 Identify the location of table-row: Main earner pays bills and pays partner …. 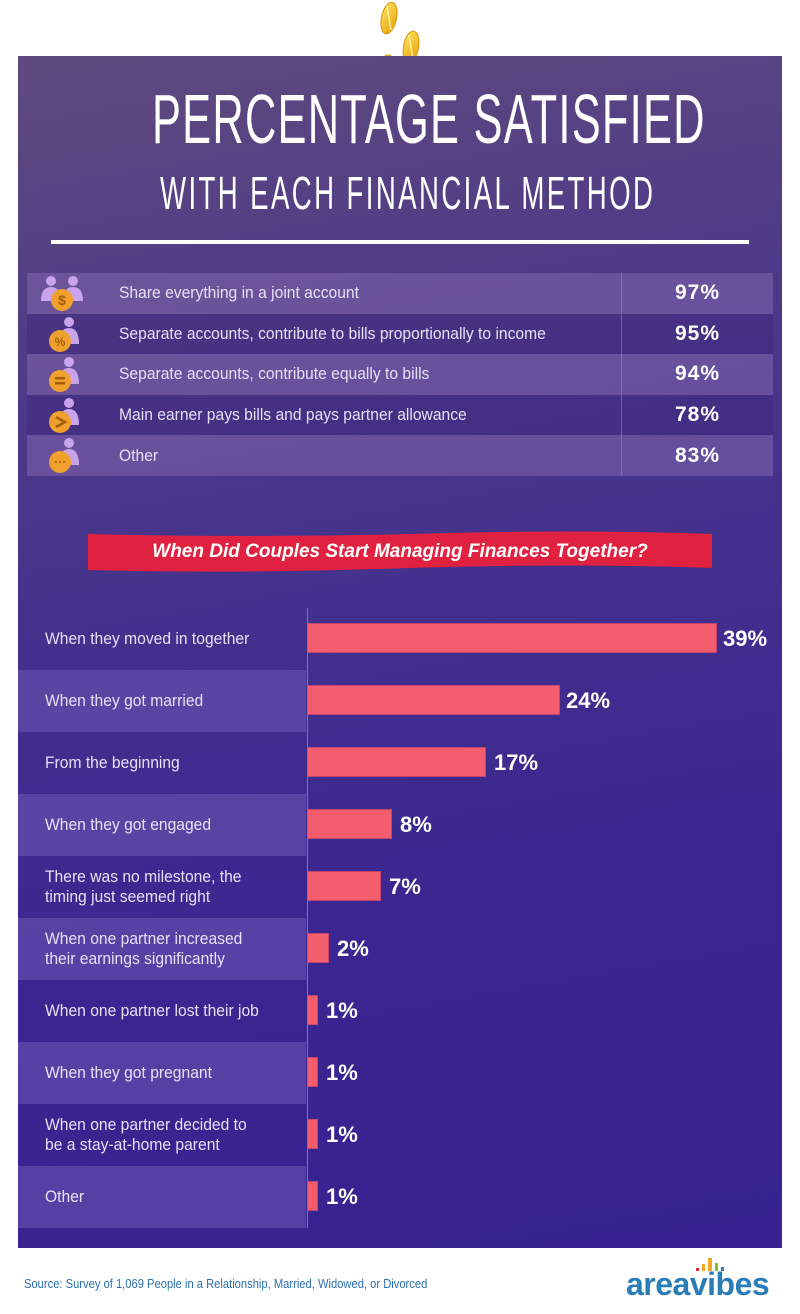
(400, 415).